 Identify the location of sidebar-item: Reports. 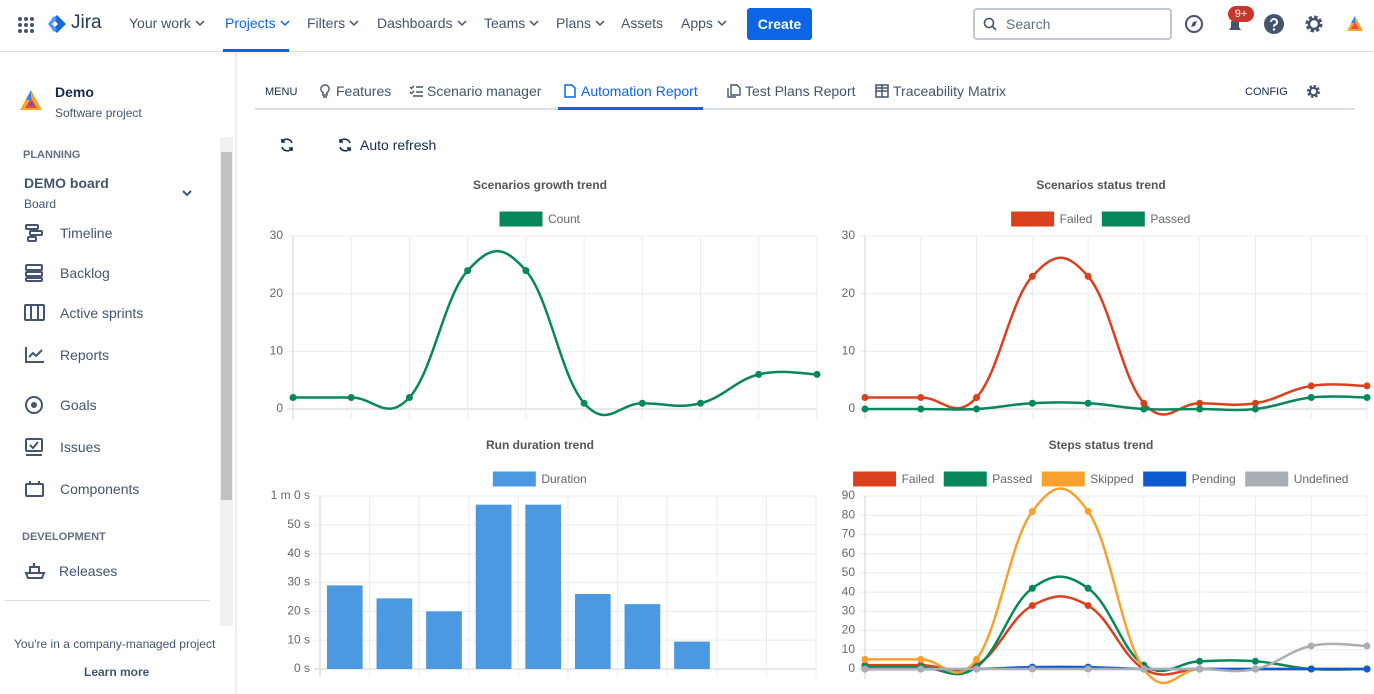
(84, 355).